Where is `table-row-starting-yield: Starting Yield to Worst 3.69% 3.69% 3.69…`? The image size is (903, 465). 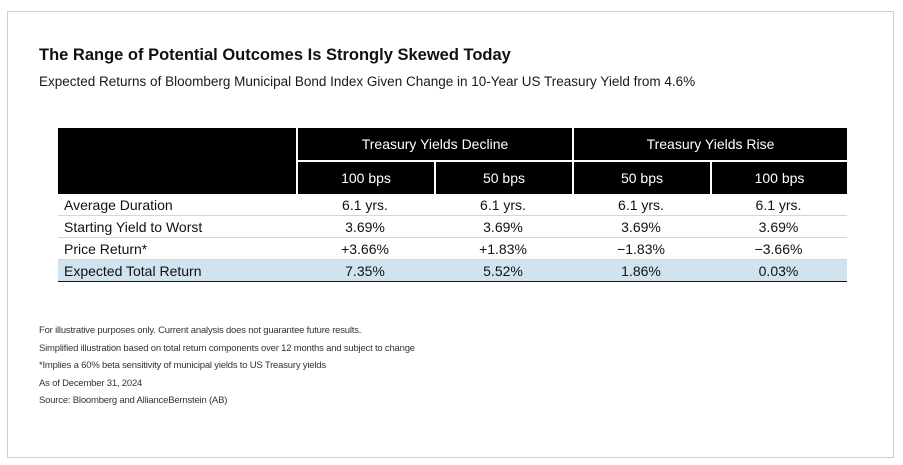
table-row-starting-yield: Starting Yield to Worst 3.69% 3.69% 3.69… is located at coordinates (452, 227).